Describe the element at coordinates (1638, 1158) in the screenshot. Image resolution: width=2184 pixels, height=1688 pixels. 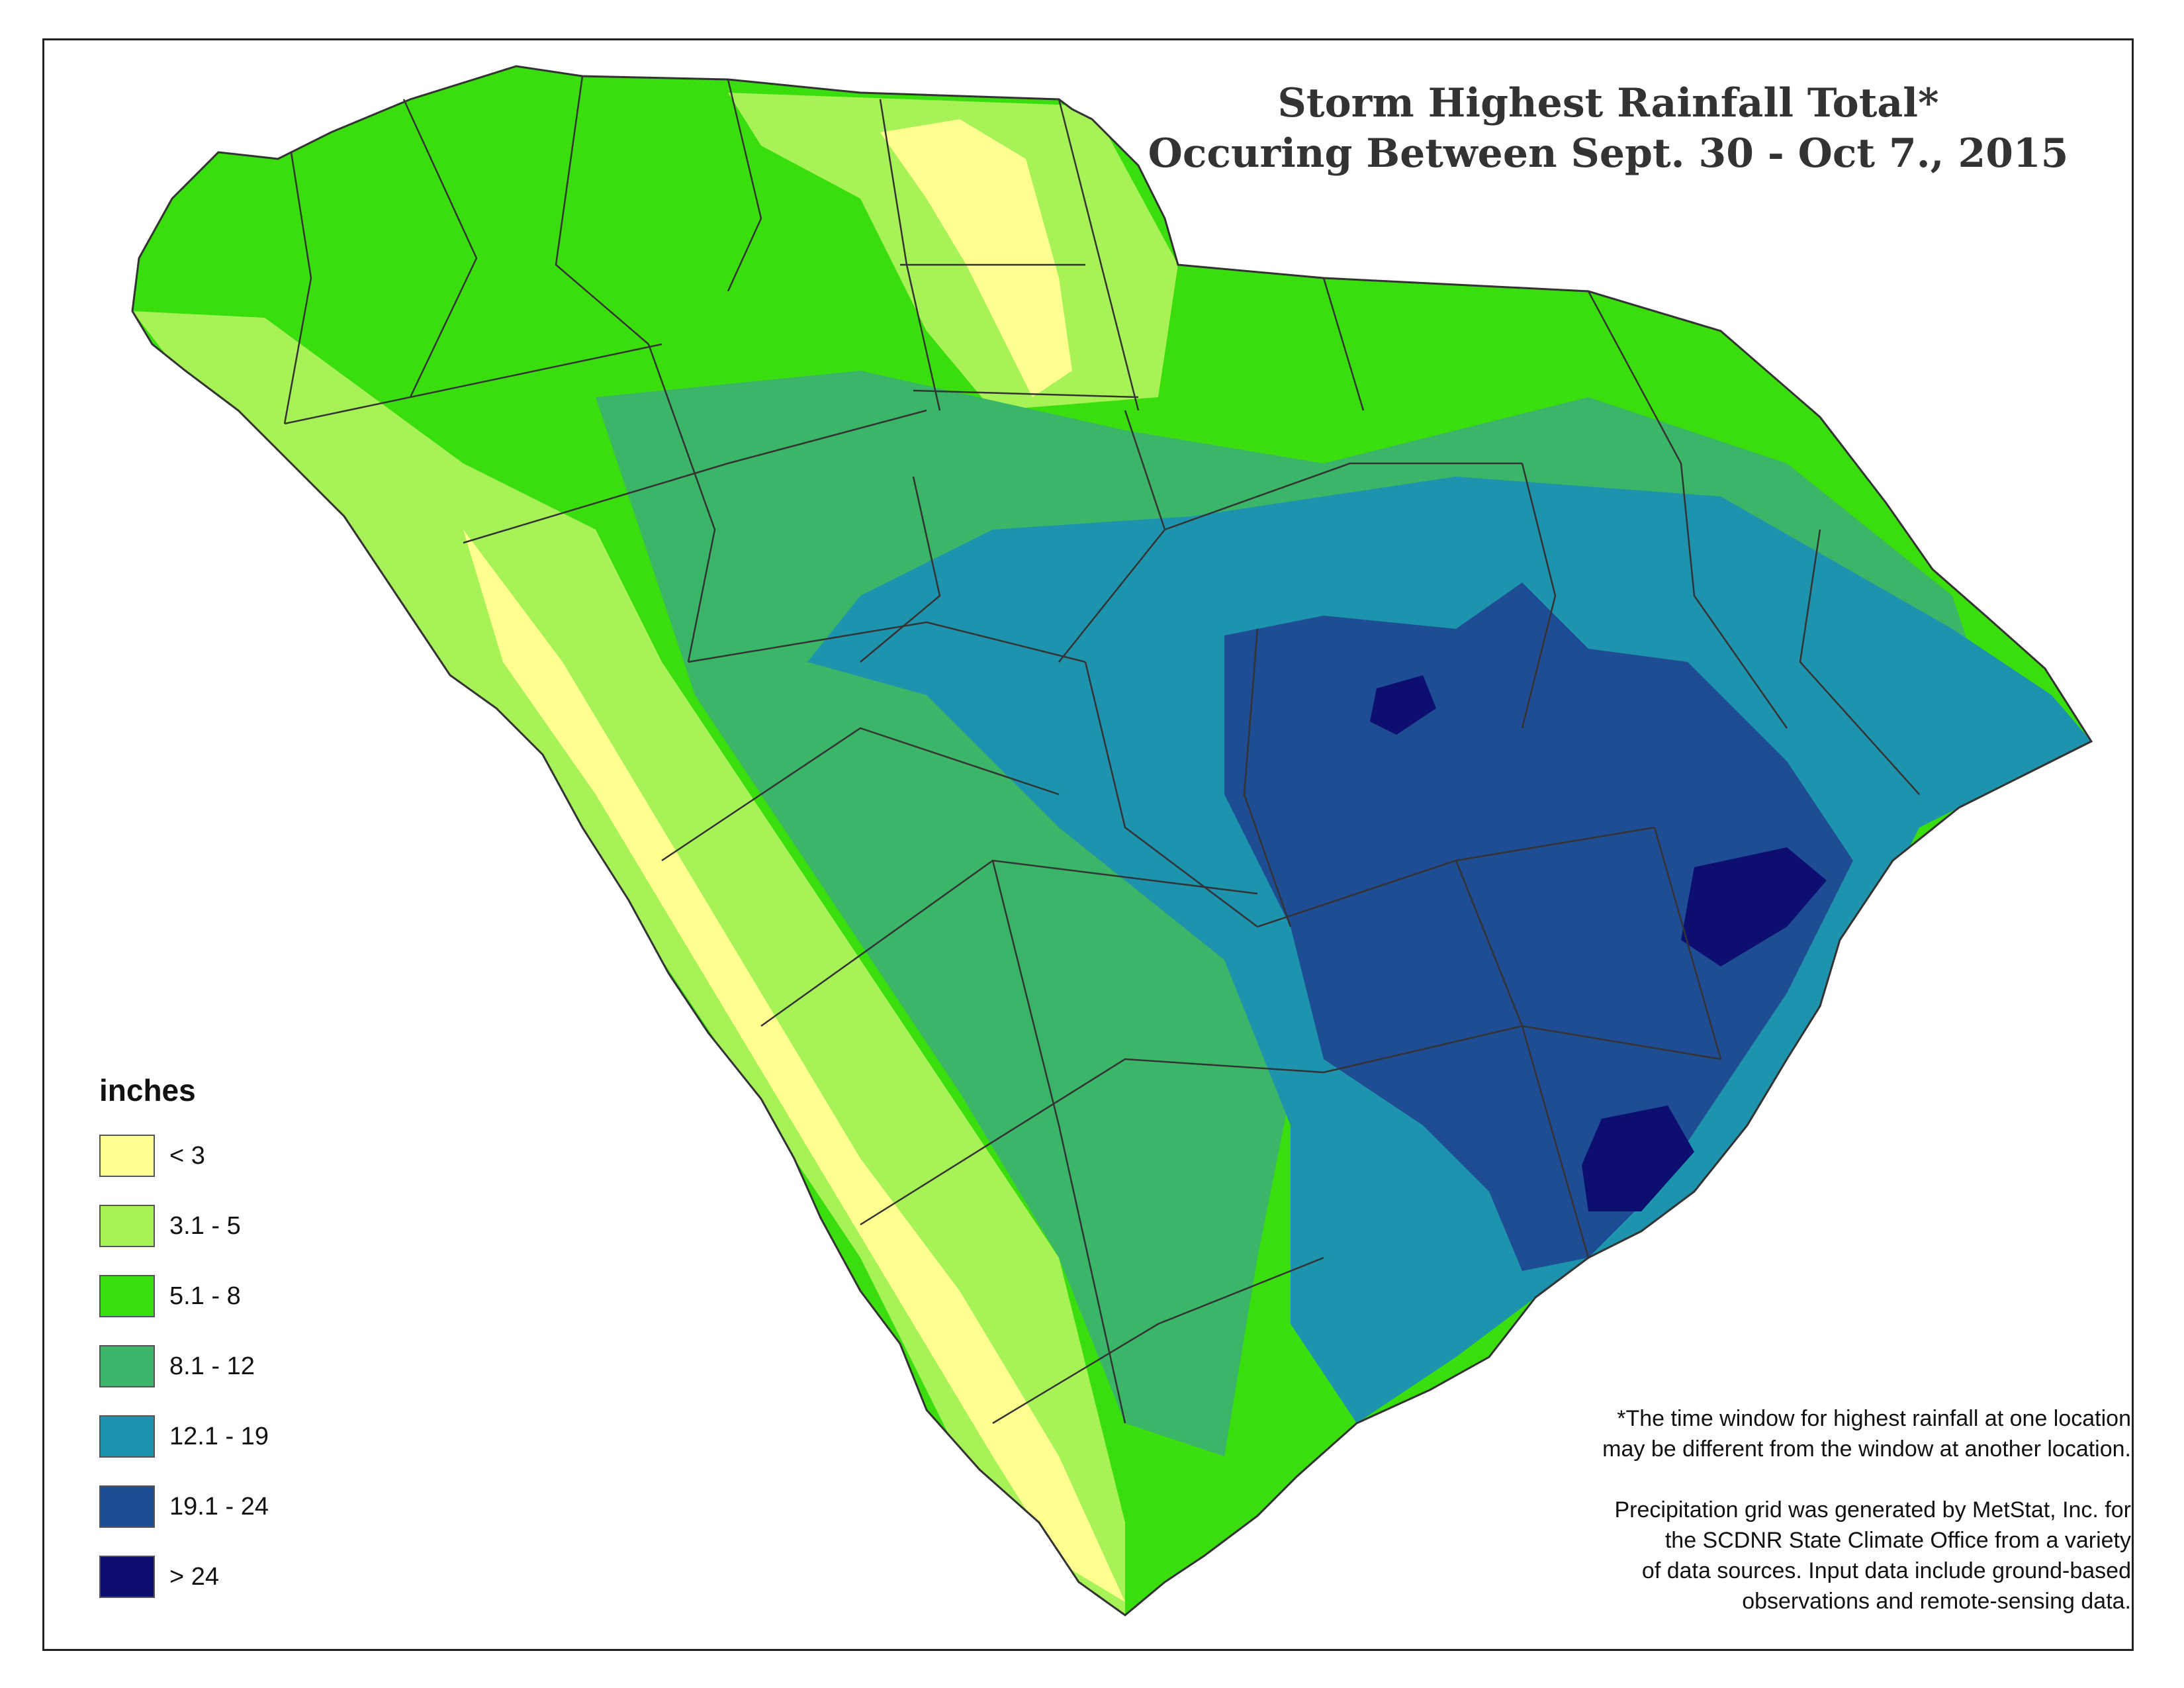
I see `zone-over-24-coast` at that location.